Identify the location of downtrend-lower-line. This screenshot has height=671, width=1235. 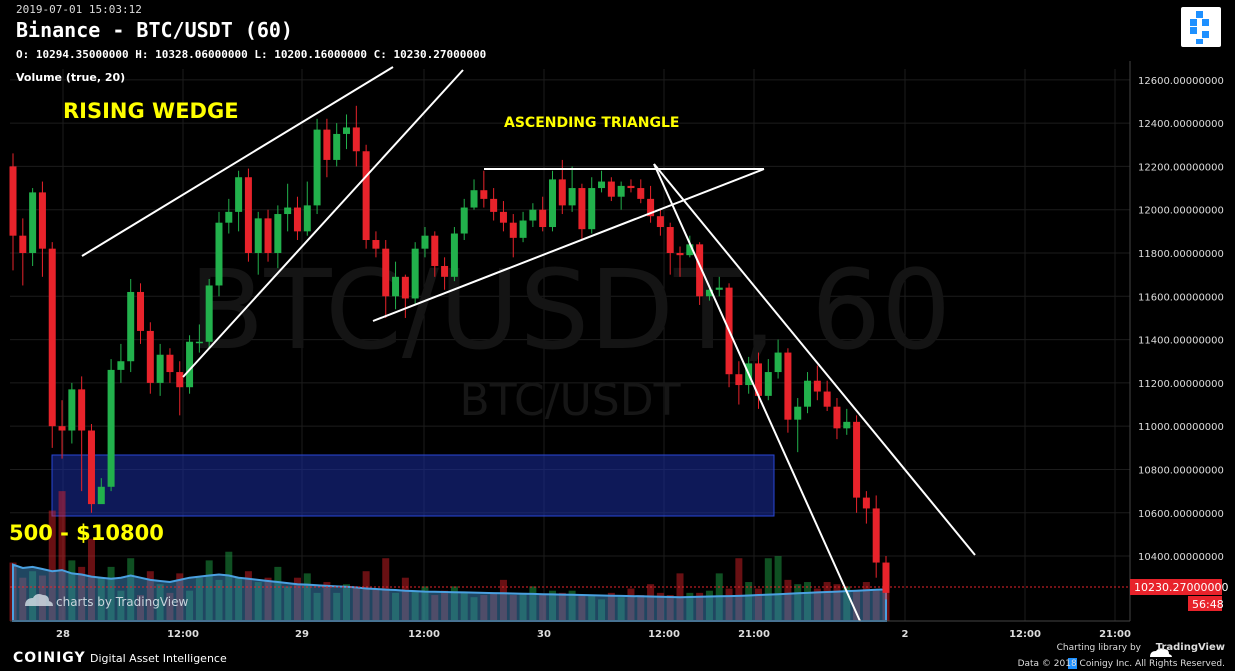
(757, 392).